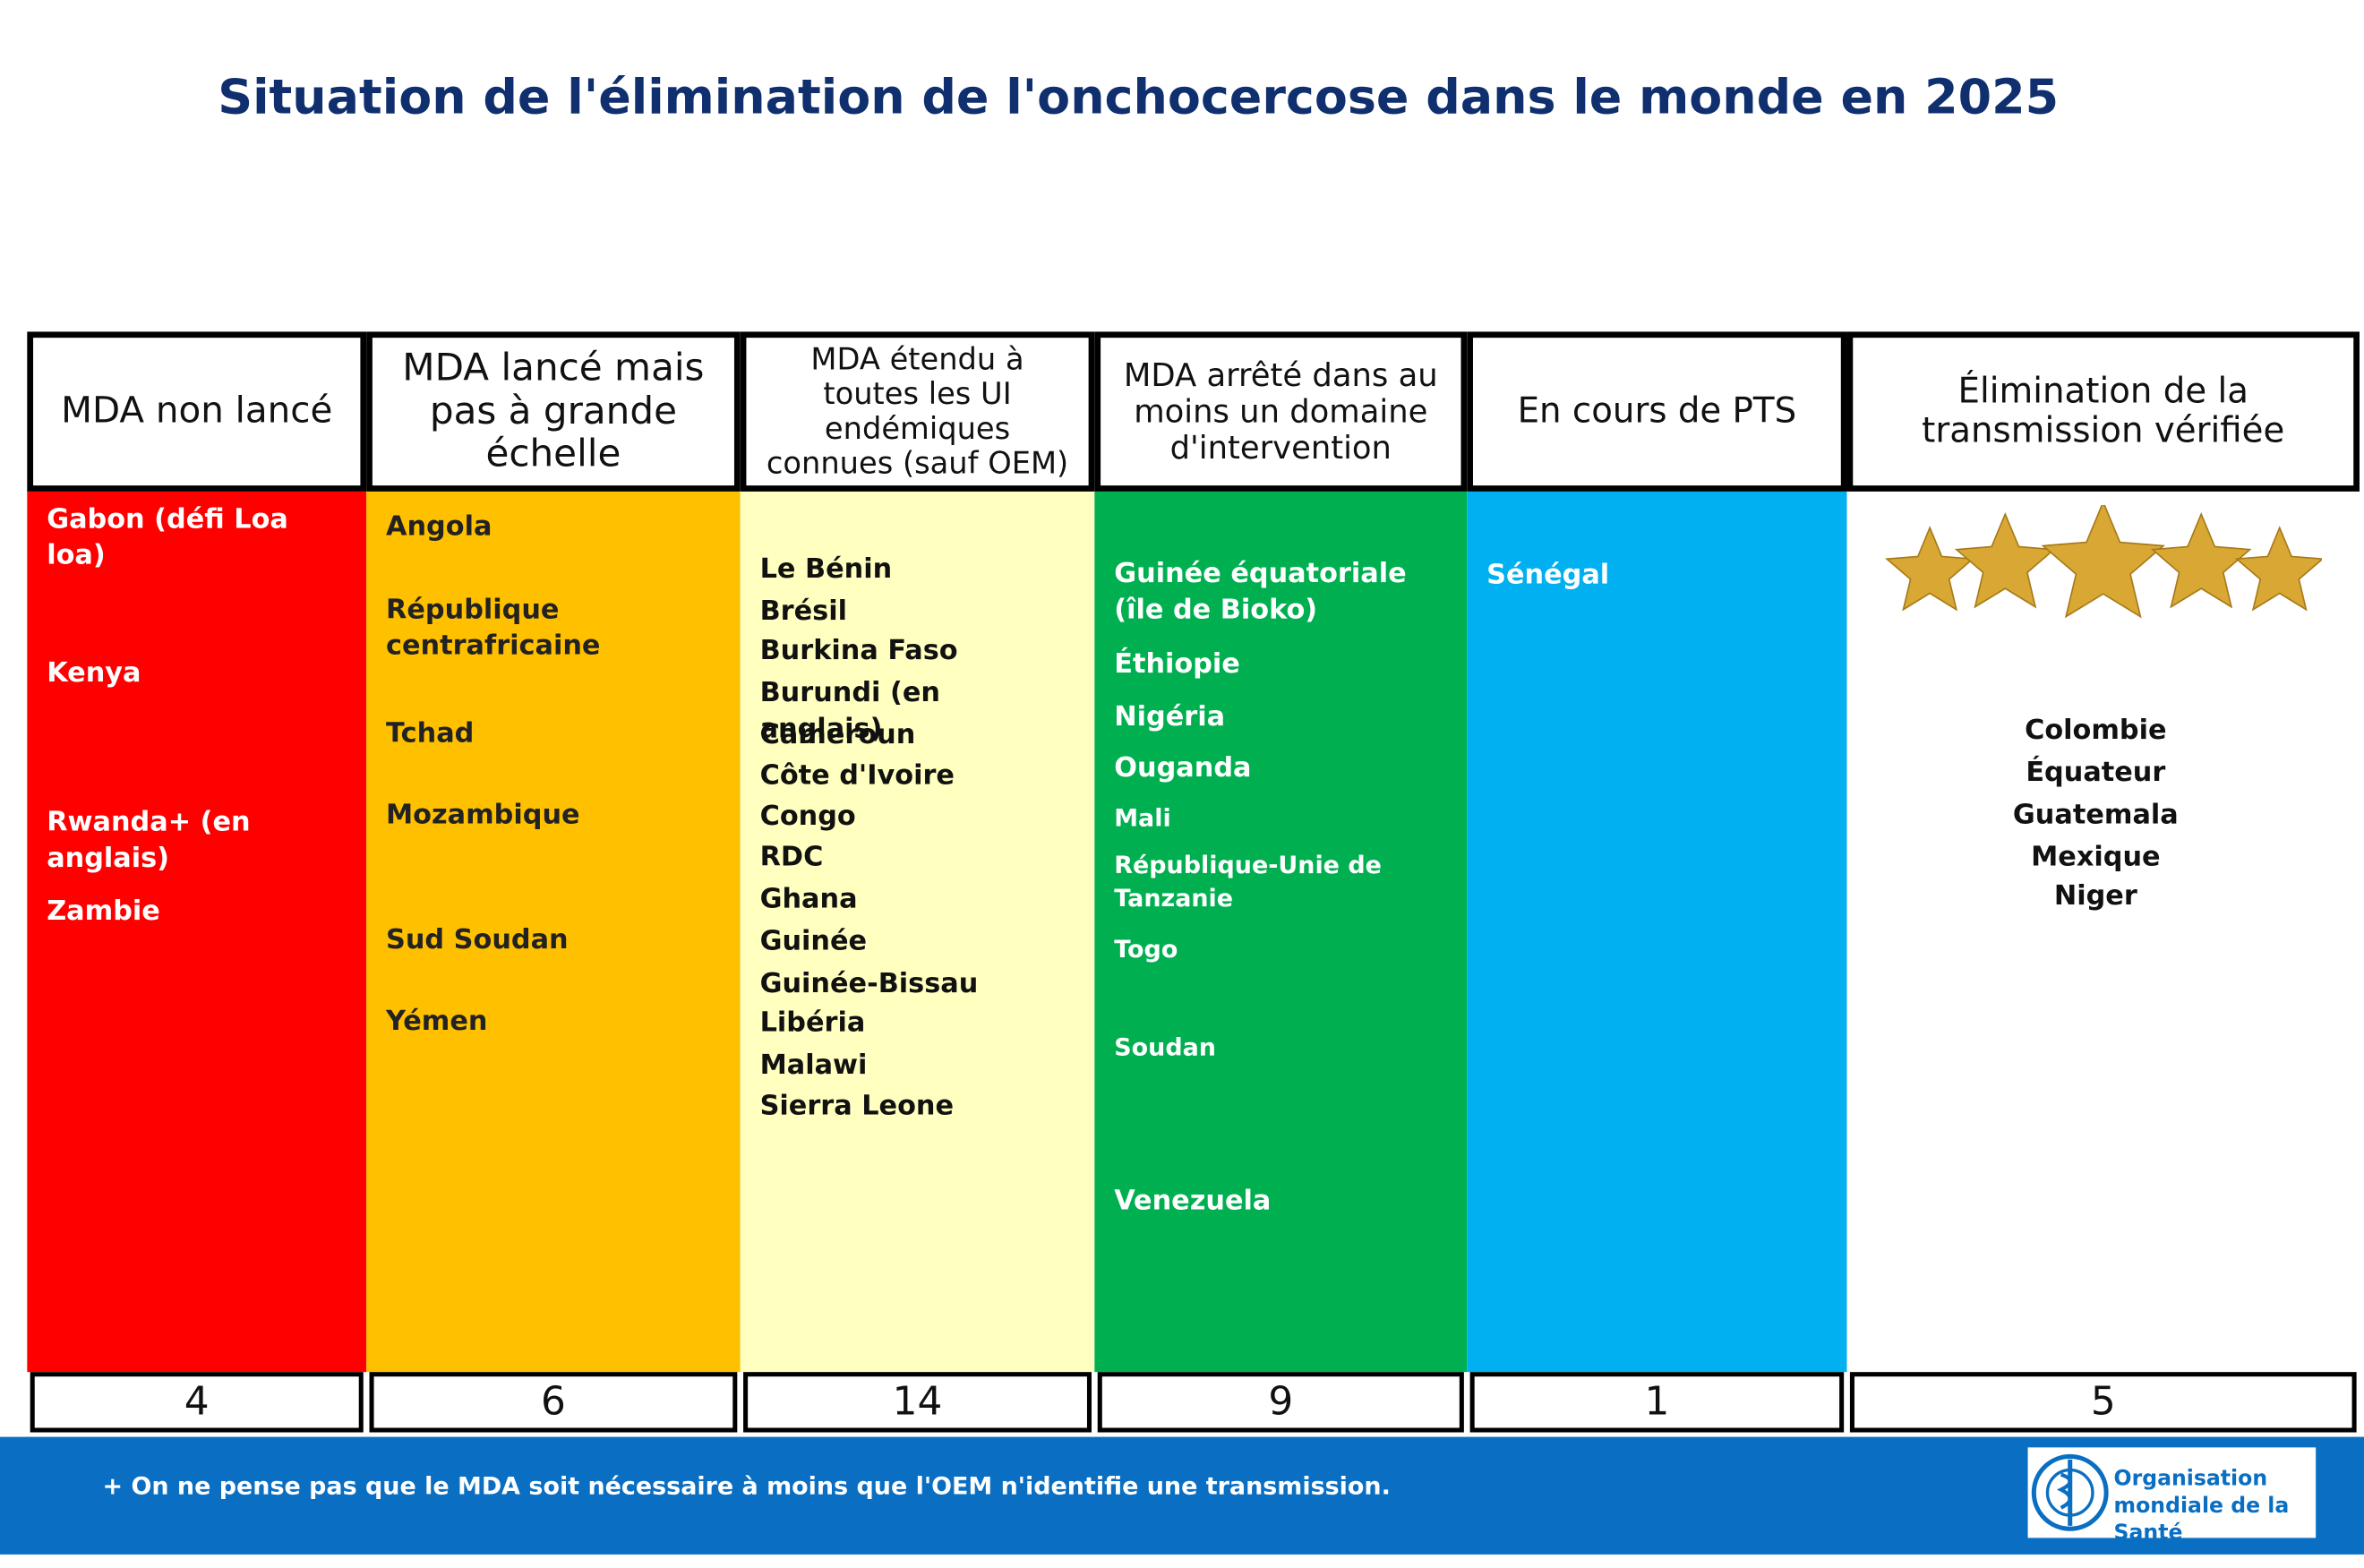  I want to click on country: Gabon (défi Loa loa), so click(167, 538).